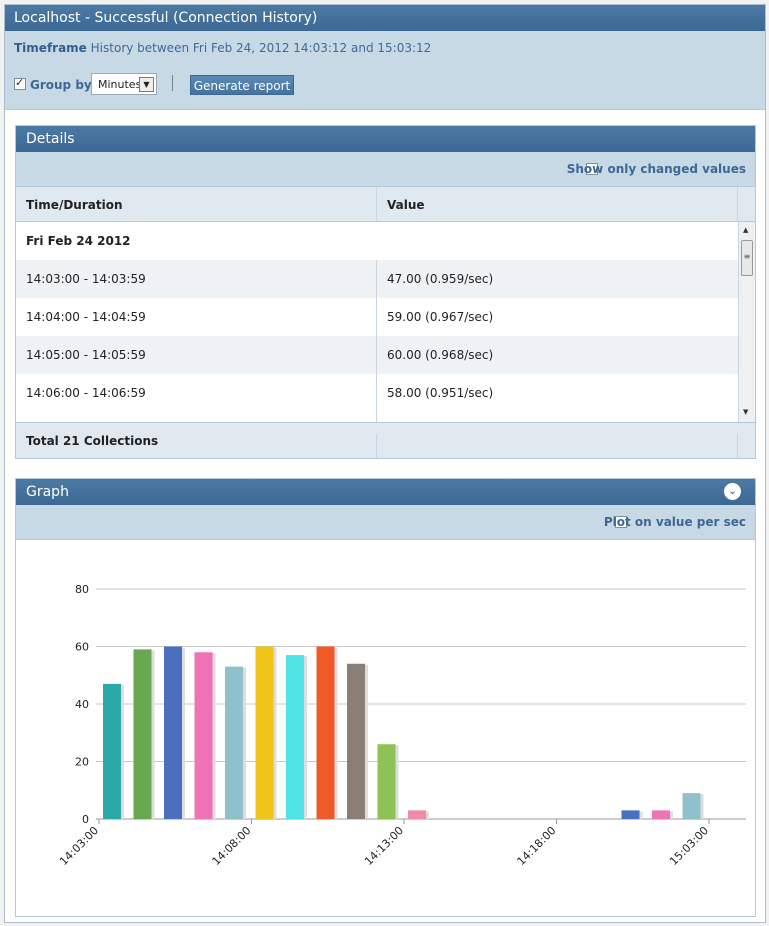  What do you see at coordinates (746, 322) in the screenshot?
I see `table-scrollbar: ▲ ≡ ▼` at bounding box center [746, 322].